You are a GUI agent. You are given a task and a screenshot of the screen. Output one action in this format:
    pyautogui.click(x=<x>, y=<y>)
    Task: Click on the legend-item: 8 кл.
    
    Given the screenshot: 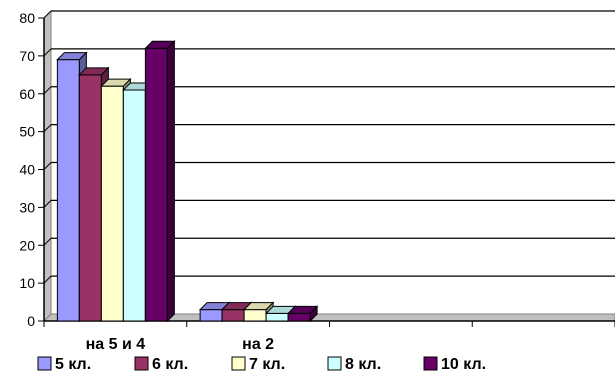 What is the action you would take?
    pyautogui.click(x=354, y=364)
    